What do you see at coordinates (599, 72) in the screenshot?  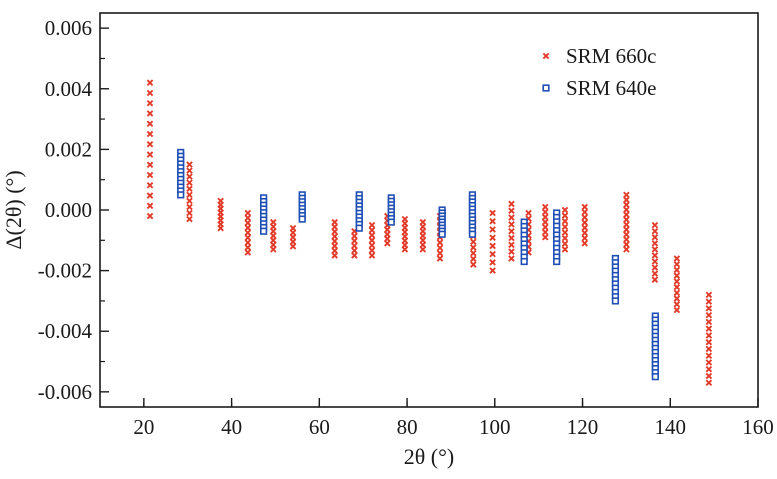 I see `legend: SRM 660c SRM 640e` at bounding box center [599, 72].